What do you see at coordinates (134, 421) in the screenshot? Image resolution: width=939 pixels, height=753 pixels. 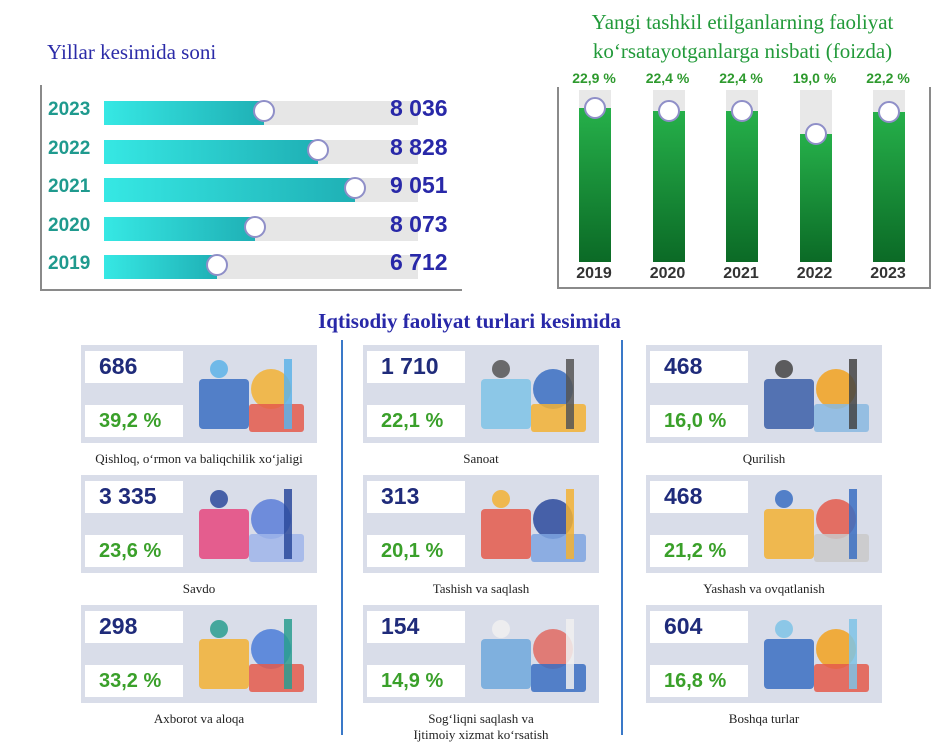 I see `sector-percent: 39,2 %` at bounding box center [134, 421].